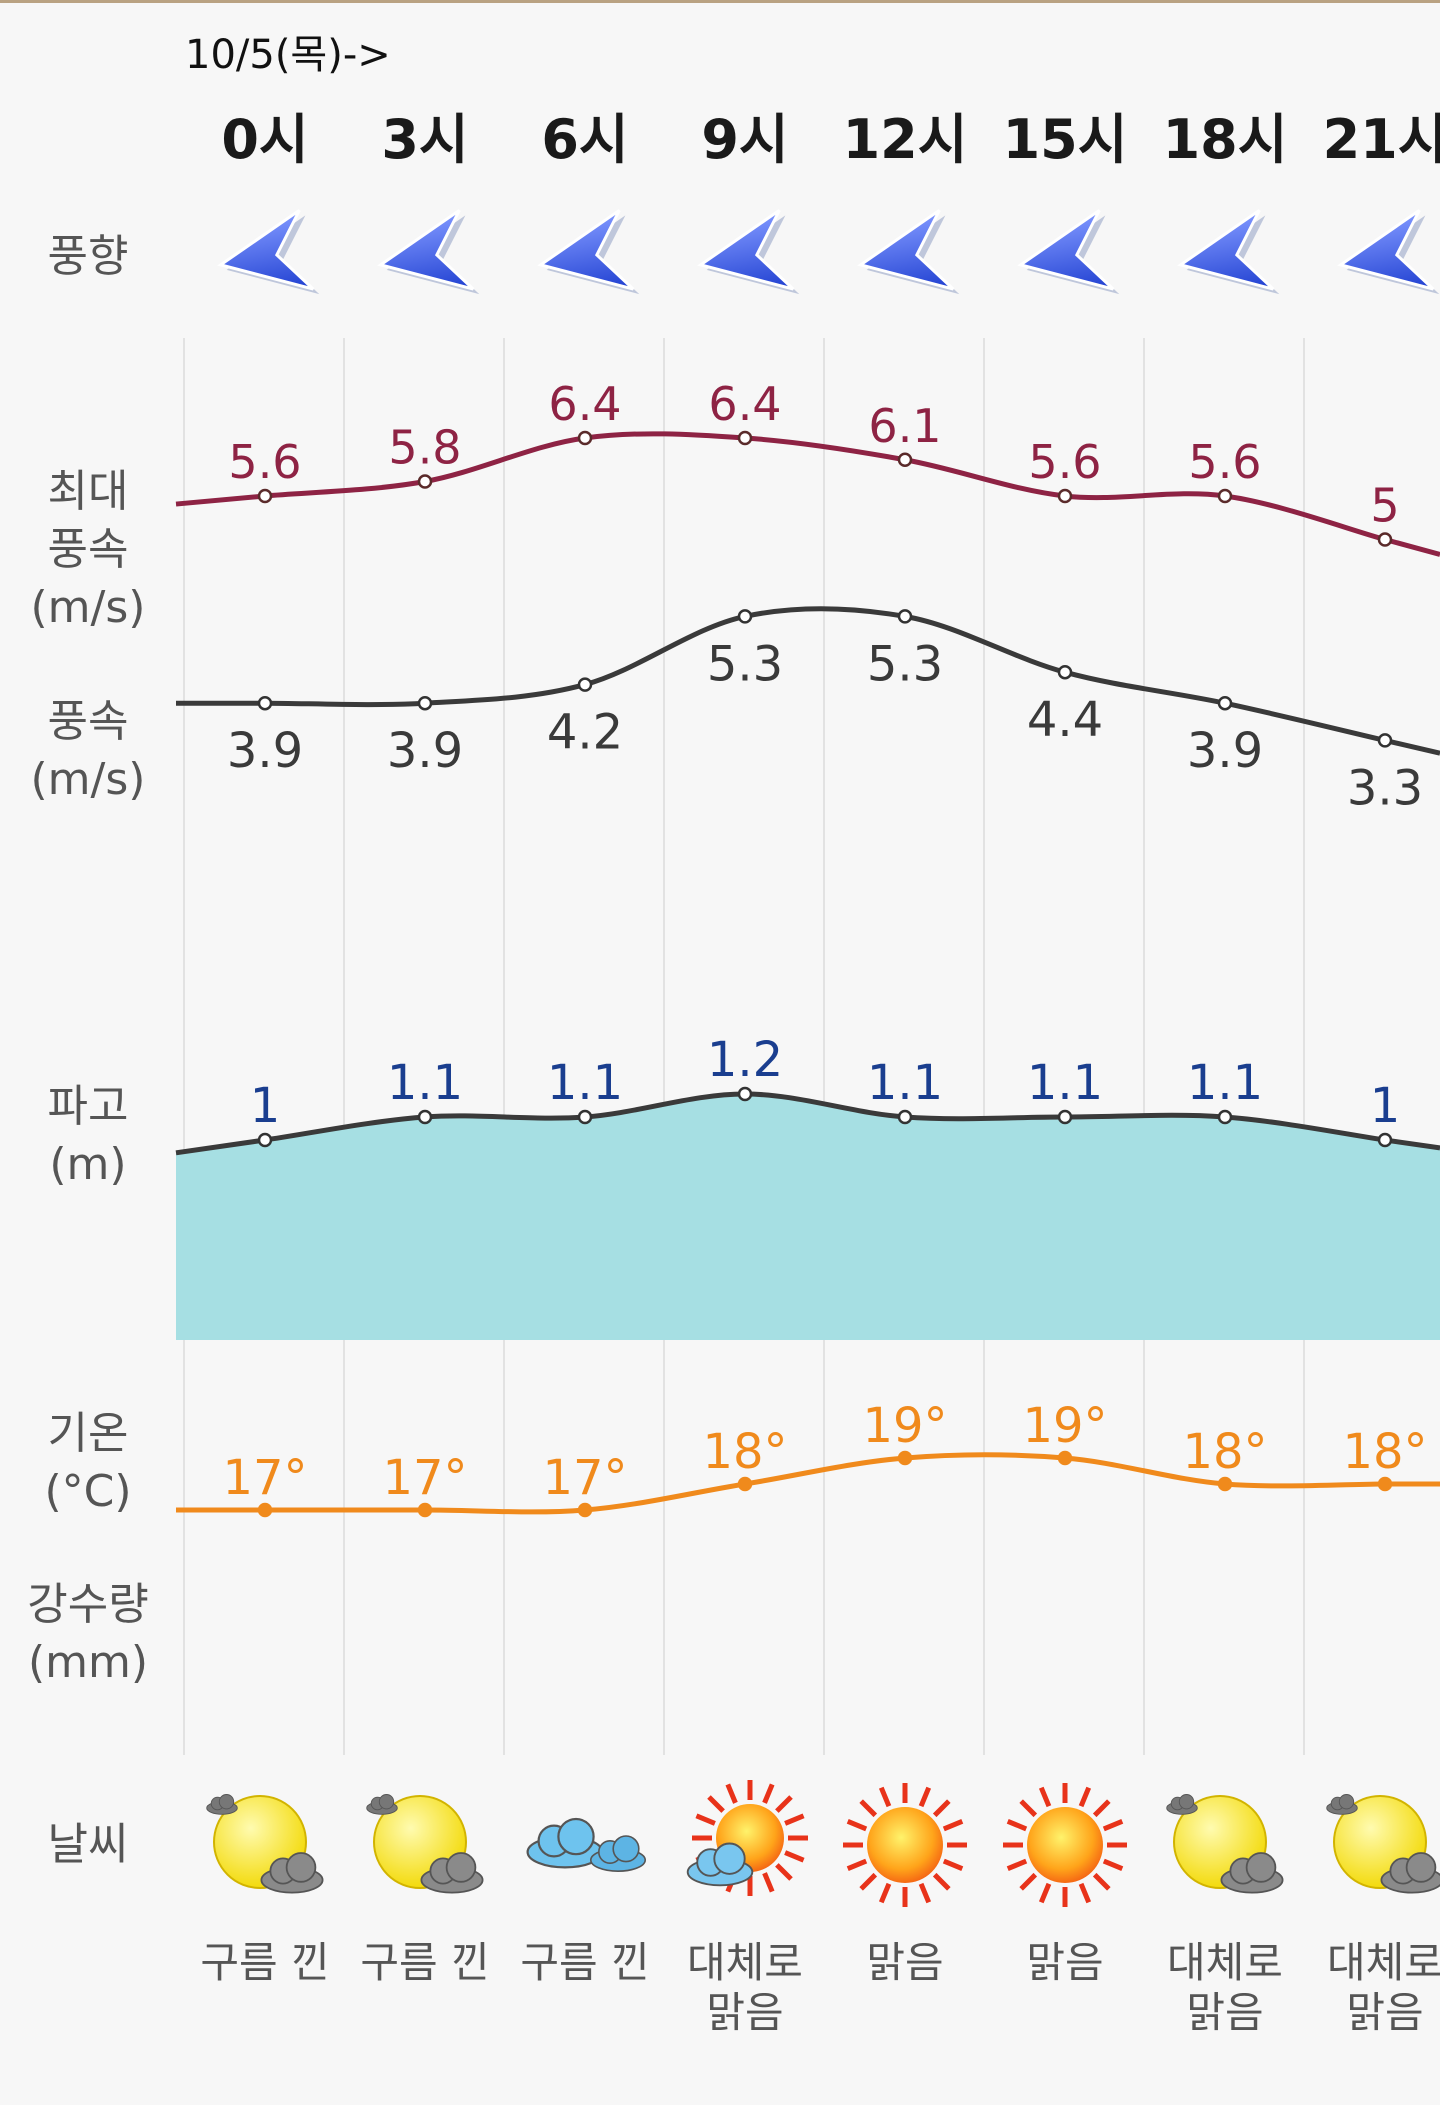 This screenshot has width=1440, height=2105. What do you see at coordinates (88, 1633) in the screenshot?
I see `precipitation-label: 강수량 (mm)` at bounding box center [88, 1633].